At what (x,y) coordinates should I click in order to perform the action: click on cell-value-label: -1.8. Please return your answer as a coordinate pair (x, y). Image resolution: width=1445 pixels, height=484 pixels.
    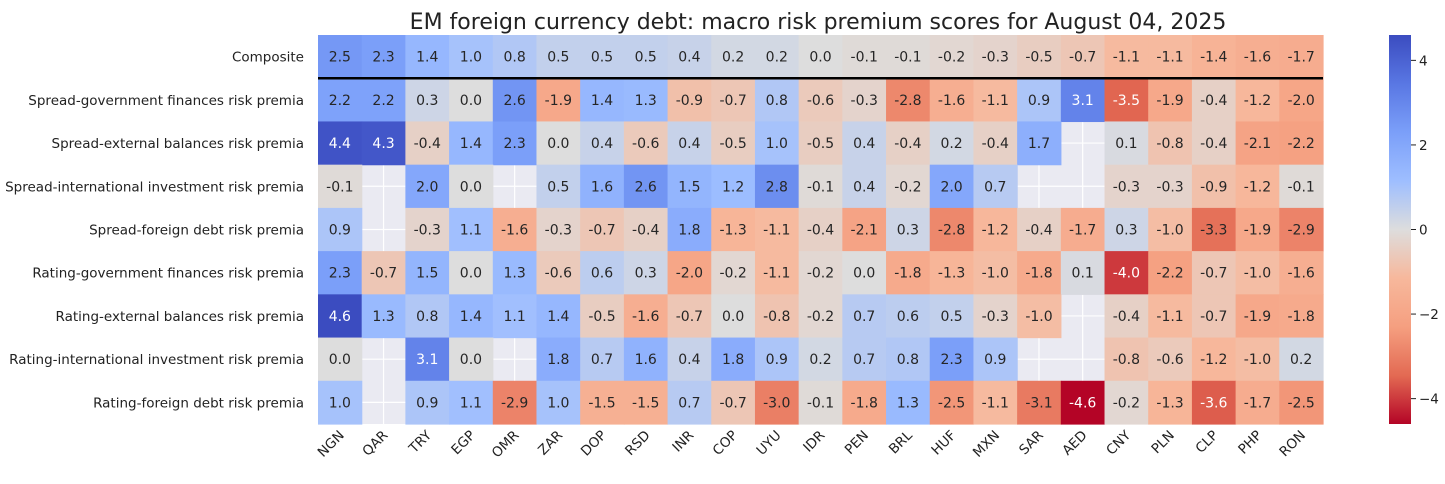
    Looking at the image, I should click on (1300, 317).